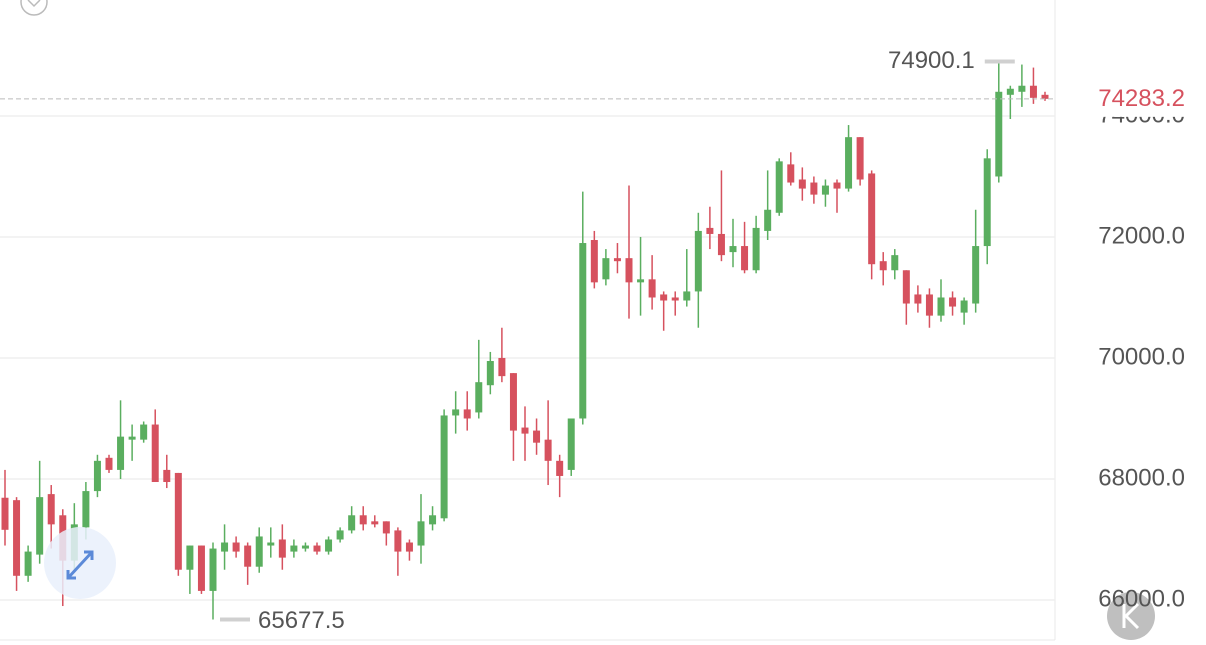  Describe the element at coordinates (1141, 235) in the screenshot. I see `y-tick-label: 72000.0` at that location.